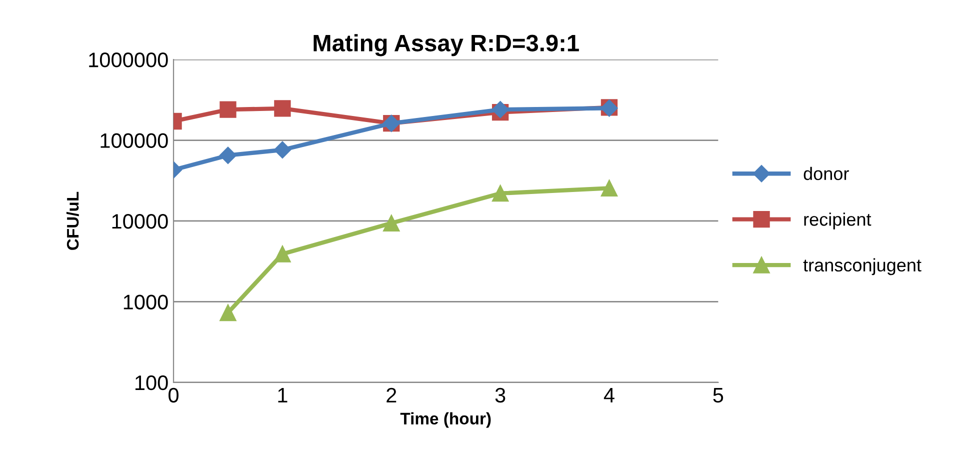 The height and width of the screenshot is (458, 964). I want to click on legend-label: donor, so click(826, 173).